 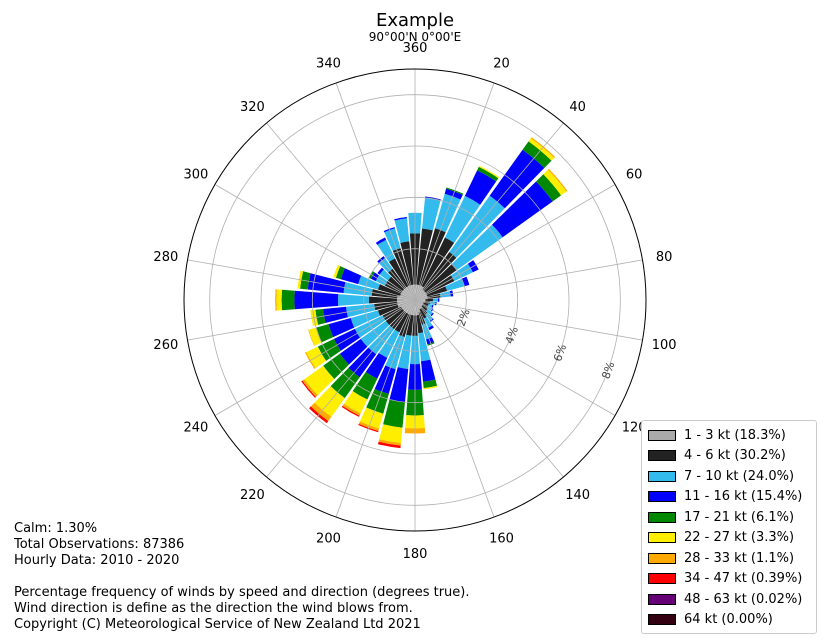 I want to click on chart-title: Example, so click(x=415, y=20).